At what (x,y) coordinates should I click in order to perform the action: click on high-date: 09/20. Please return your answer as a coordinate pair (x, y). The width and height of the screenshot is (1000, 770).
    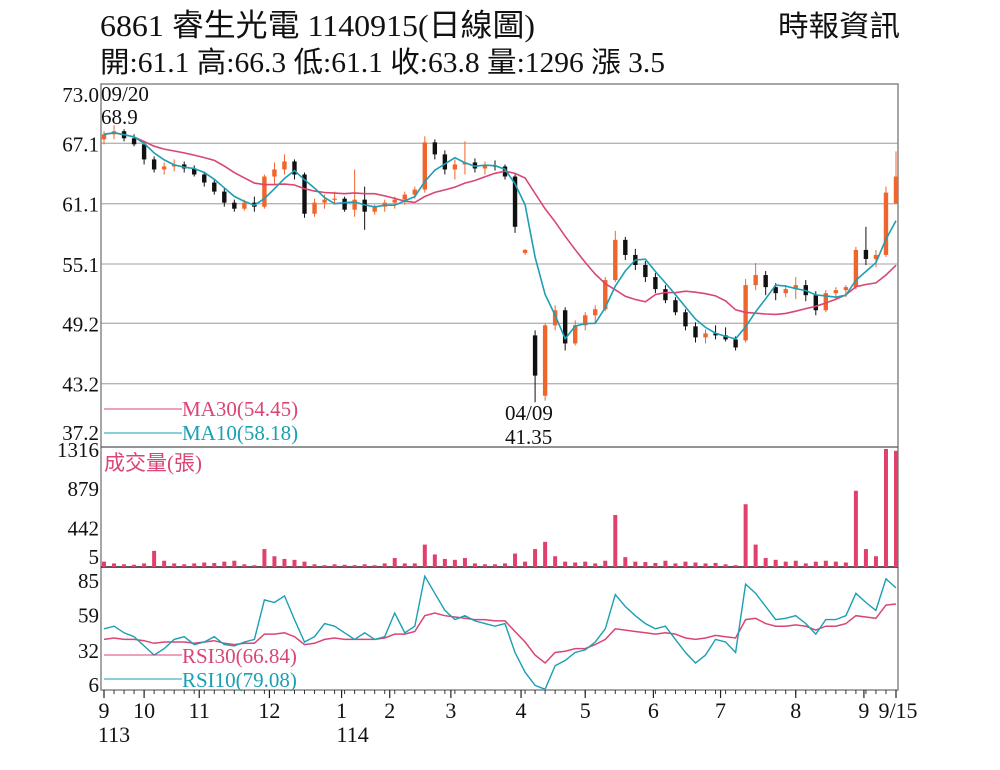
    Looking at the image, I should click on (125, 94).